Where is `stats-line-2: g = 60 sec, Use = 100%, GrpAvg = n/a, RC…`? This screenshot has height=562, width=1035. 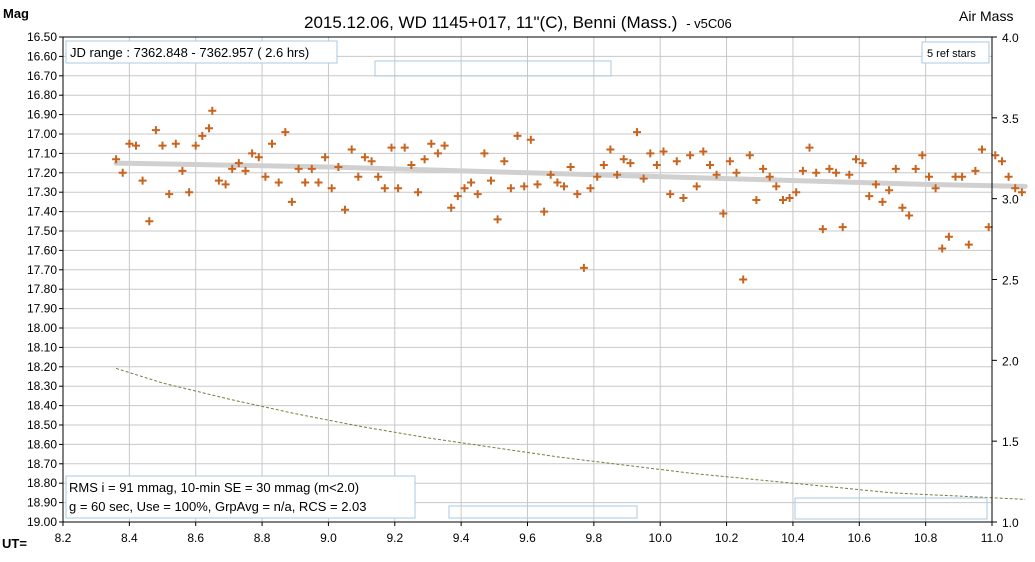 stats-line-2: g = 60 sec, Use = 100%, GrpAvg = n/a, RC… is located at coordinates (218, 506).